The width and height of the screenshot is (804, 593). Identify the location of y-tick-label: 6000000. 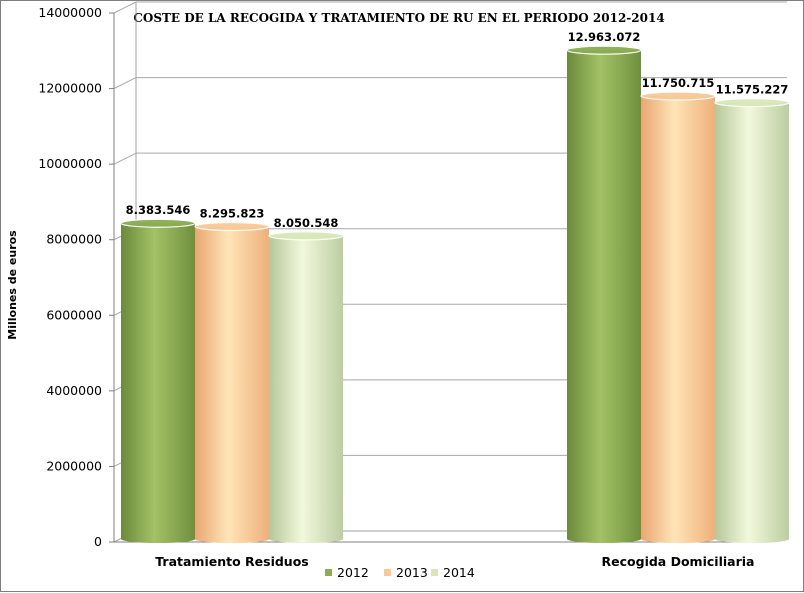
(74, 314).